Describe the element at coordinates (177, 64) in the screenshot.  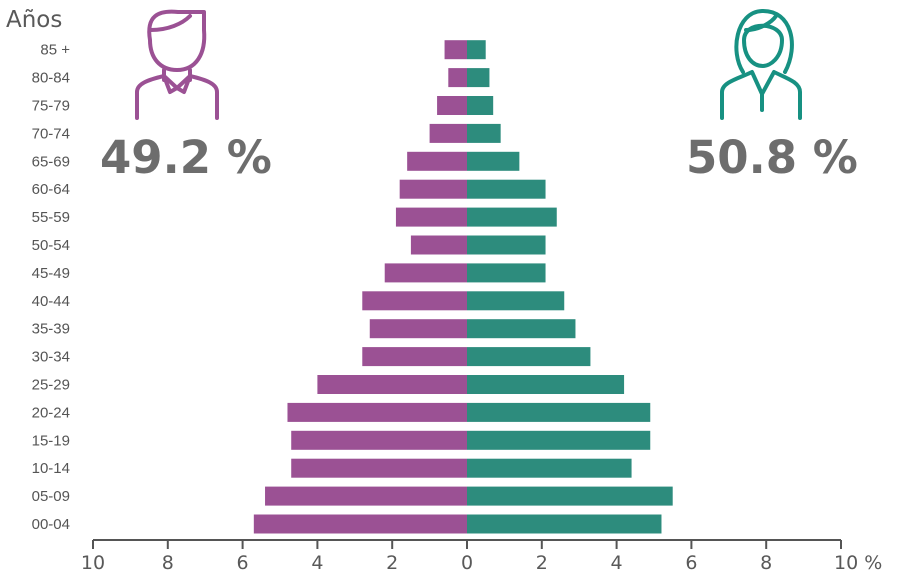
I see `man-icon` at that location.